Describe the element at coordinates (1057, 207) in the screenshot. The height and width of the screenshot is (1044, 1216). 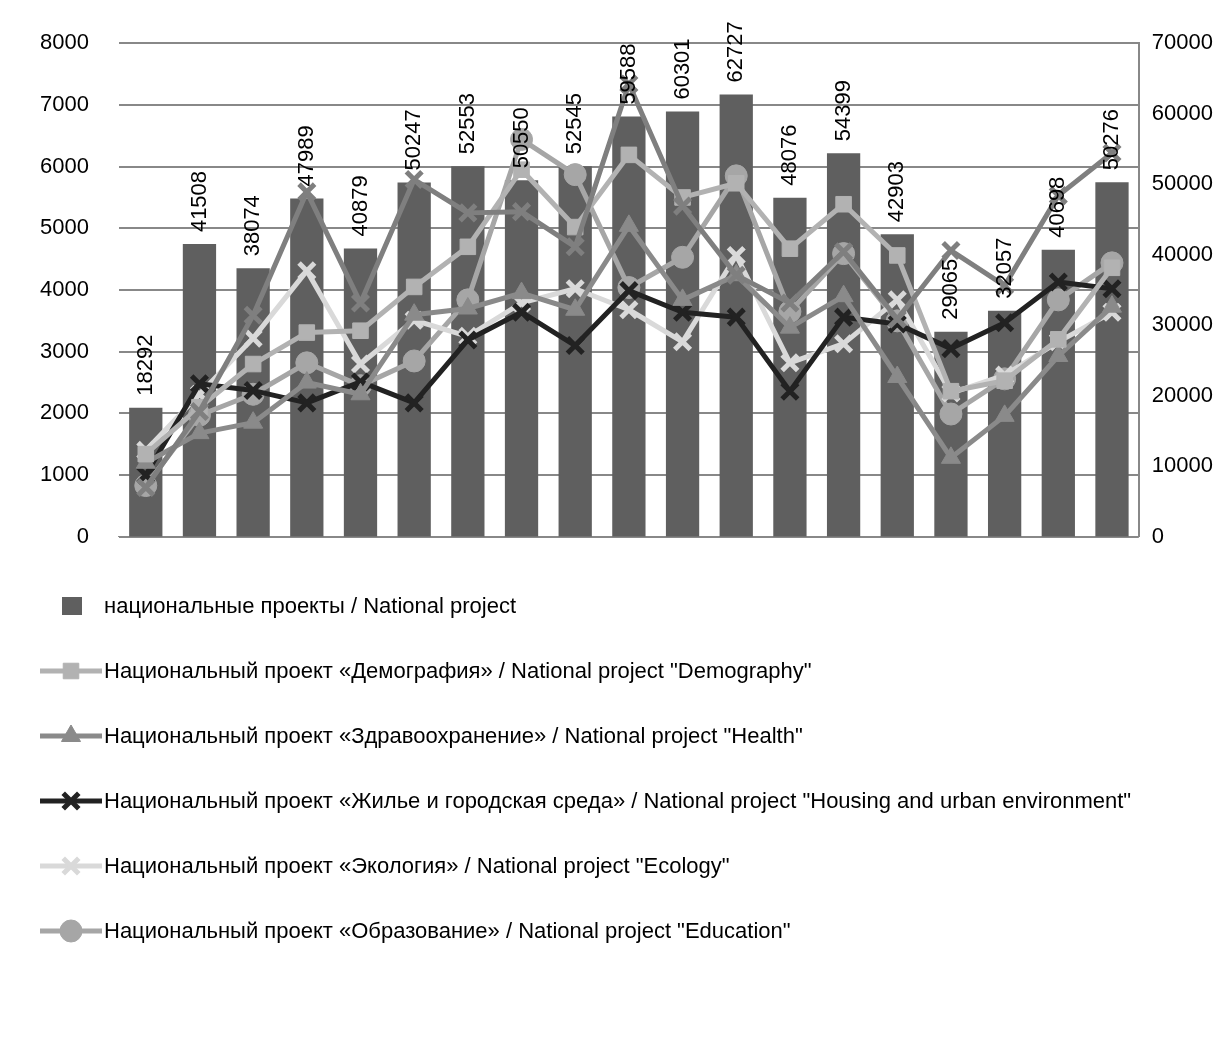
I see `data-label: 40698` at that location.